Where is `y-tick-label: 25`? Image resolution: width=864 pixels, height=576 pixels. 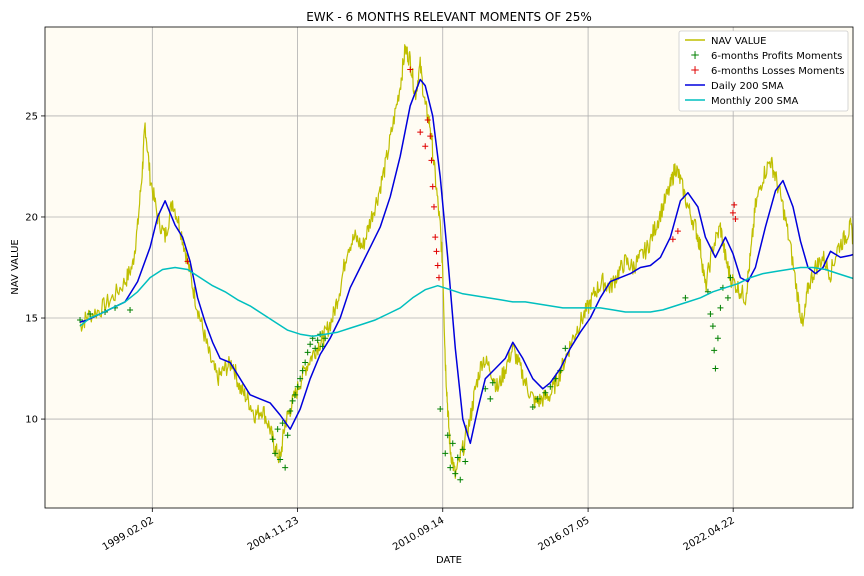
y-tick-label: 25 is located at coordinates (31, 116).